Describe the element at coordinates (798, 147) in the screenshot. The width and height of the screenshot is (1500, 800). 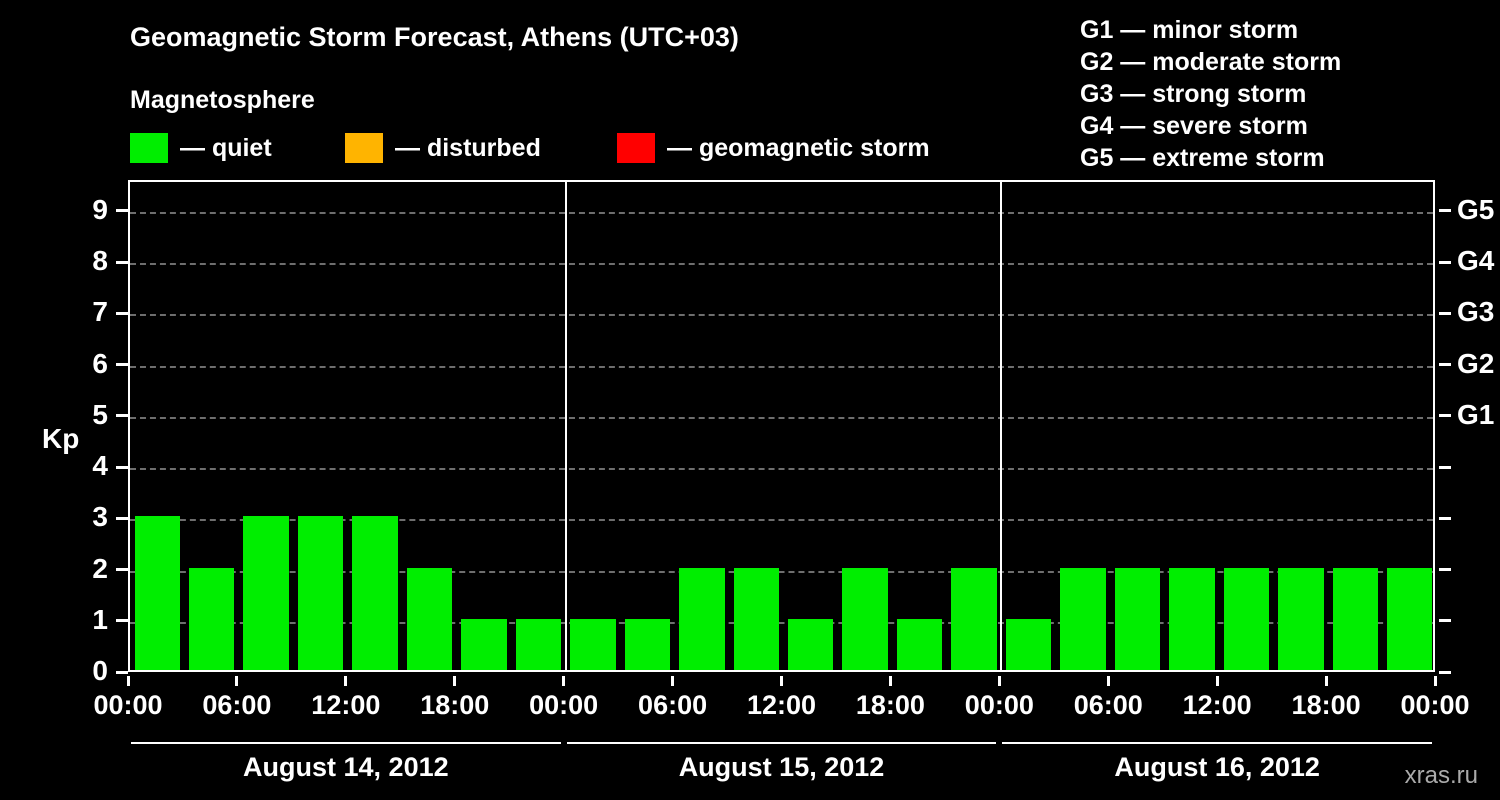
I see `legend-item-label: — geomagnetic storm` at that location.